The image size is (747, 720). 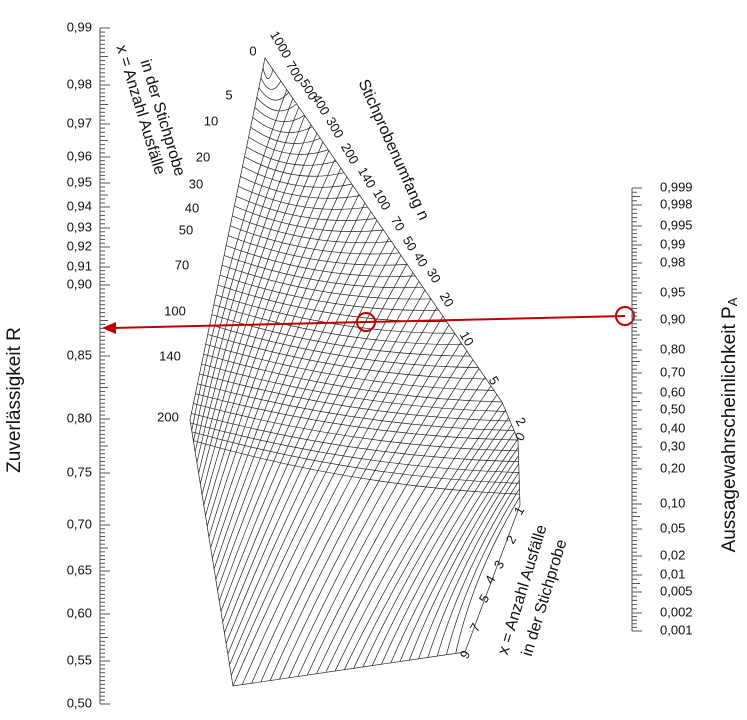 I want to click on scale-label: 0,01, so click(x=672, y=573).